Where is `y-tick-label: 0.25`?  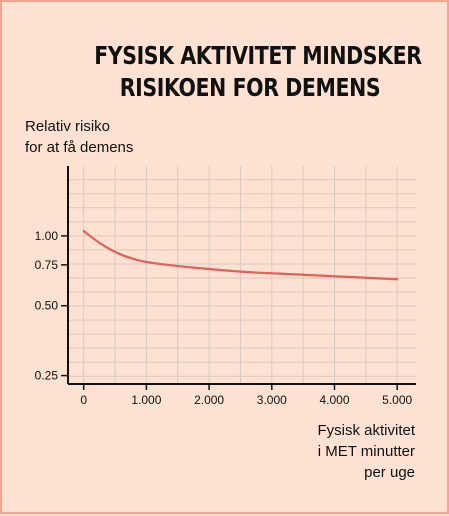
y-tick-label: 0.25 is located at coordinates (47, 376).